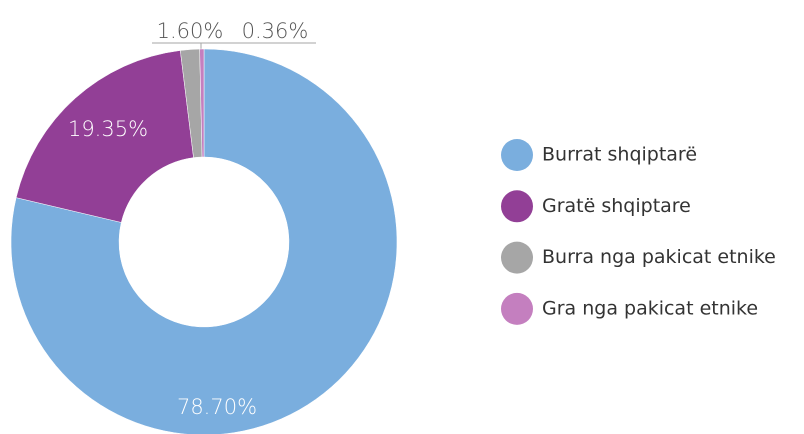  Describe the element at coordinates (190, 31) in the screenshot. I see `data-label: 1.60%` at that location.